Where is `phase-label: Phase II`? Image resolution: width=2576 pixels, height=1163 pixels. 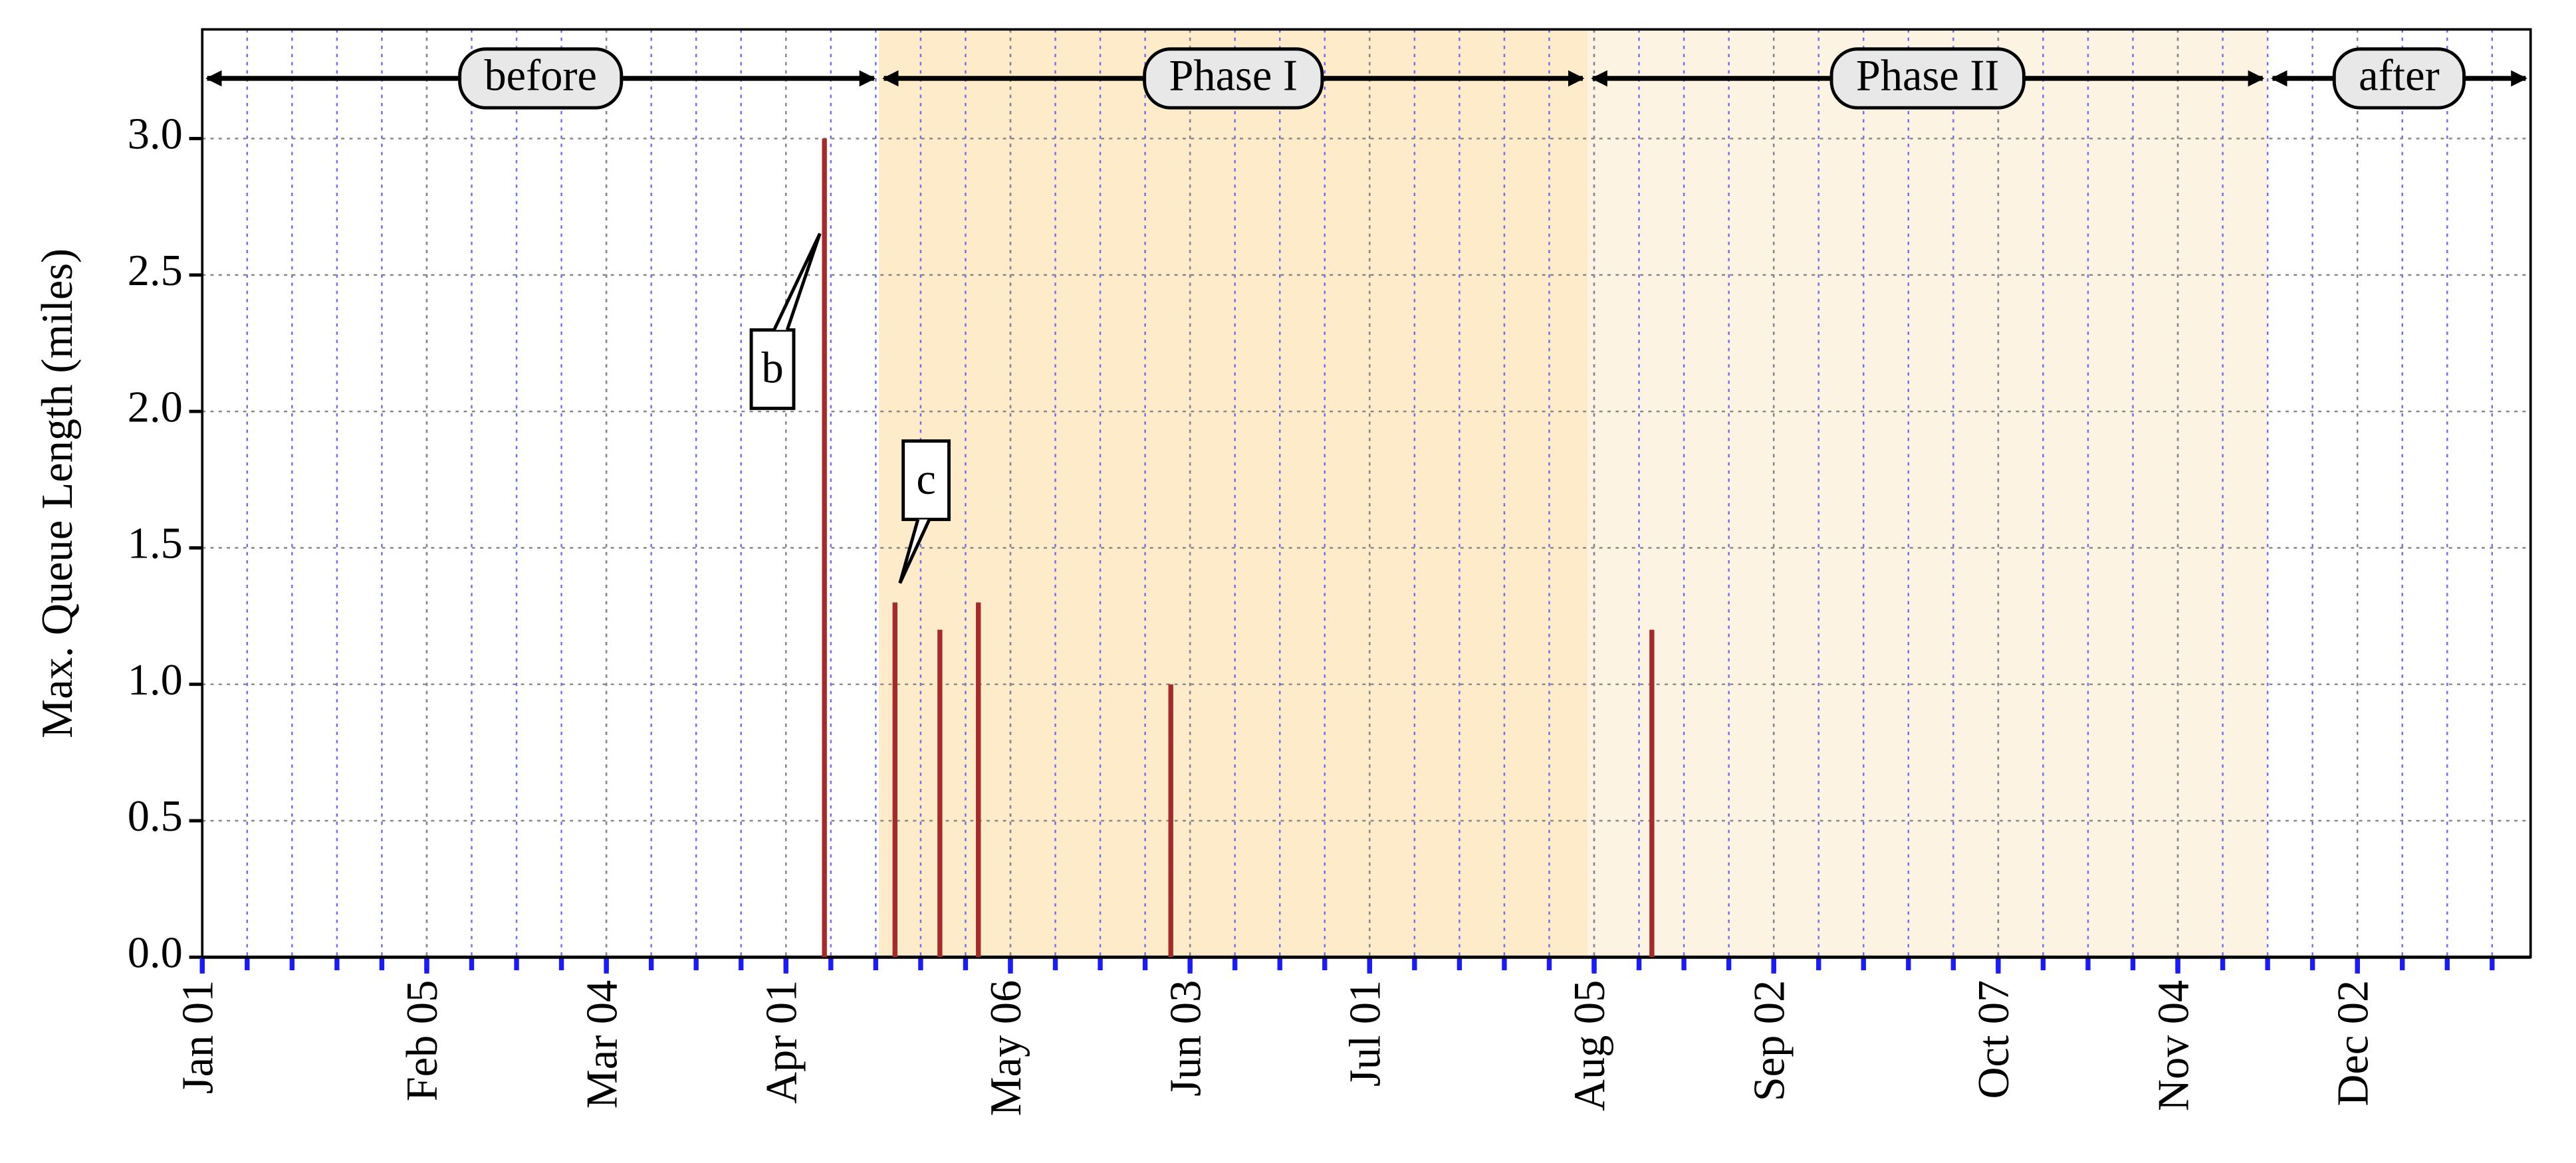 phase-label: Phase II is located at coordinates (1928, 76).